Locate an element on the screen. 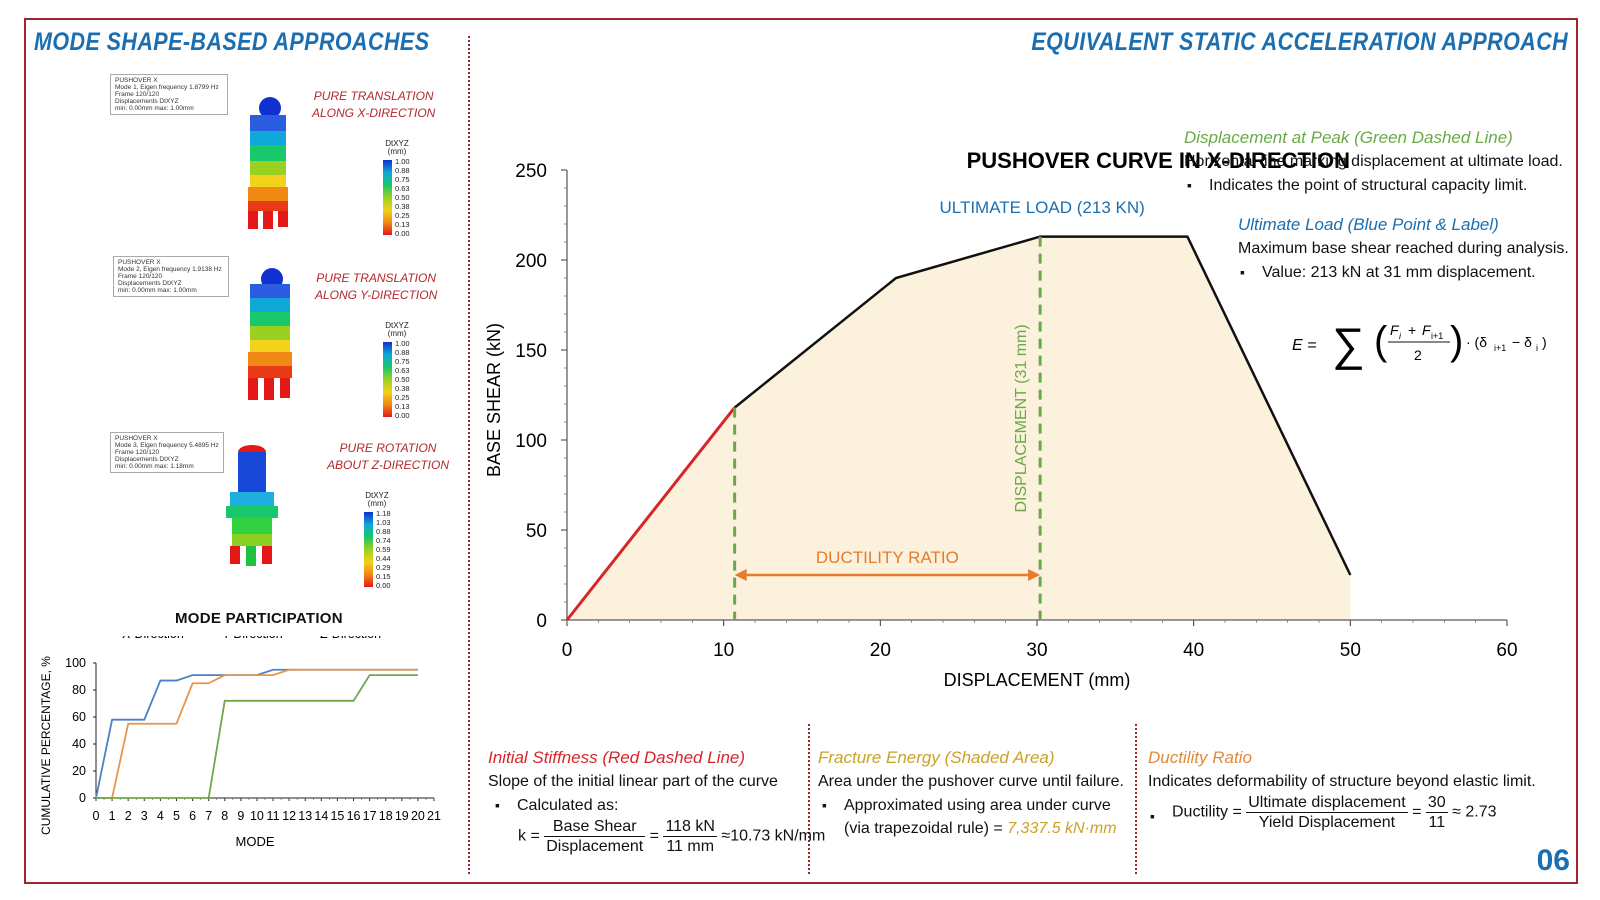  mp-ytick-label: 80 is located at coordinates (79, 690).